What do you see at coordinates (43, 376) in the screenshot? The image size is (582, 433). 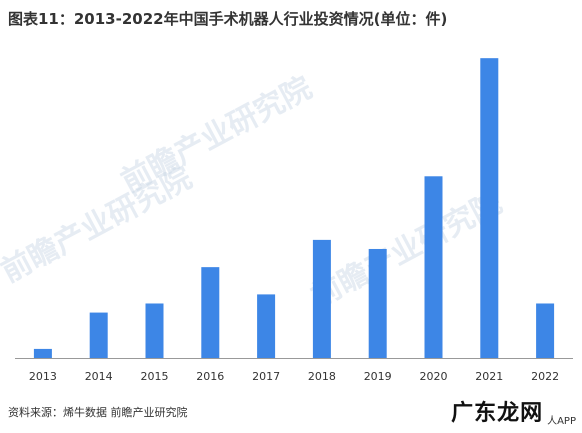 I see `x-tick-label: 2013` at bounding box center [43, 376].